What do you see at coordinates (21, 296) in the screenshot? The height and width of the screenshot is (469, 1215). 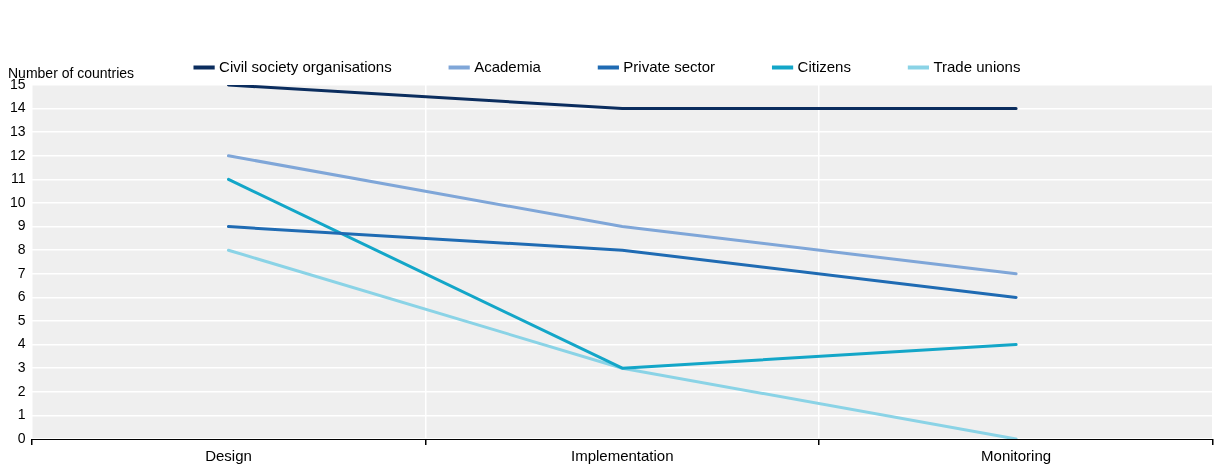 I see `y-tick-label: 6` at bounding box center [21, 296].